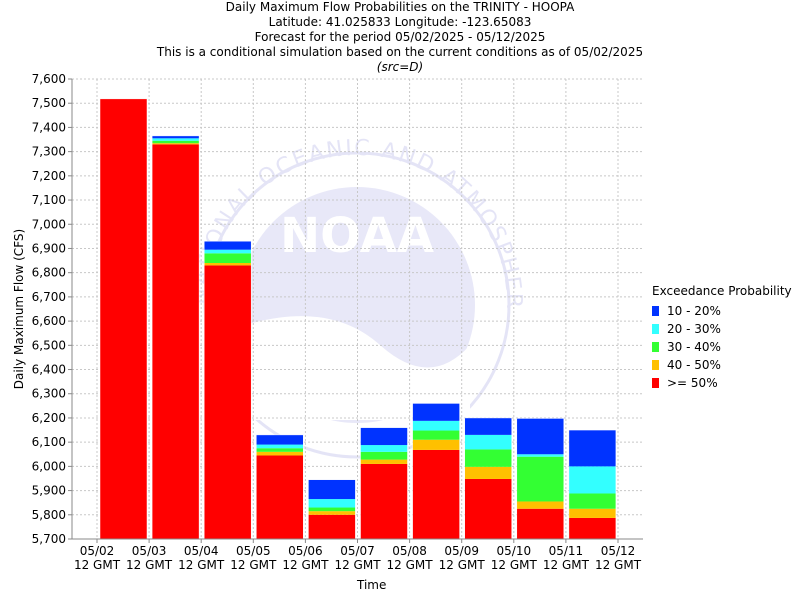  Describe the element at coordinates (566, 551) in the screenshot. I see `x-tick-label-date: 05/11` at that location.